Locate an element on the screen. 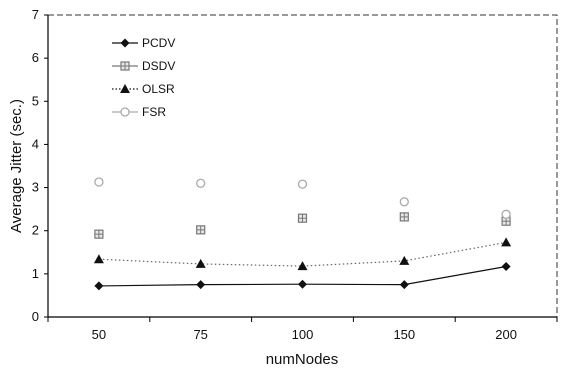 This screenshot has height=372, width=561. legend-label: FSR is located at coordinates (154, 112).